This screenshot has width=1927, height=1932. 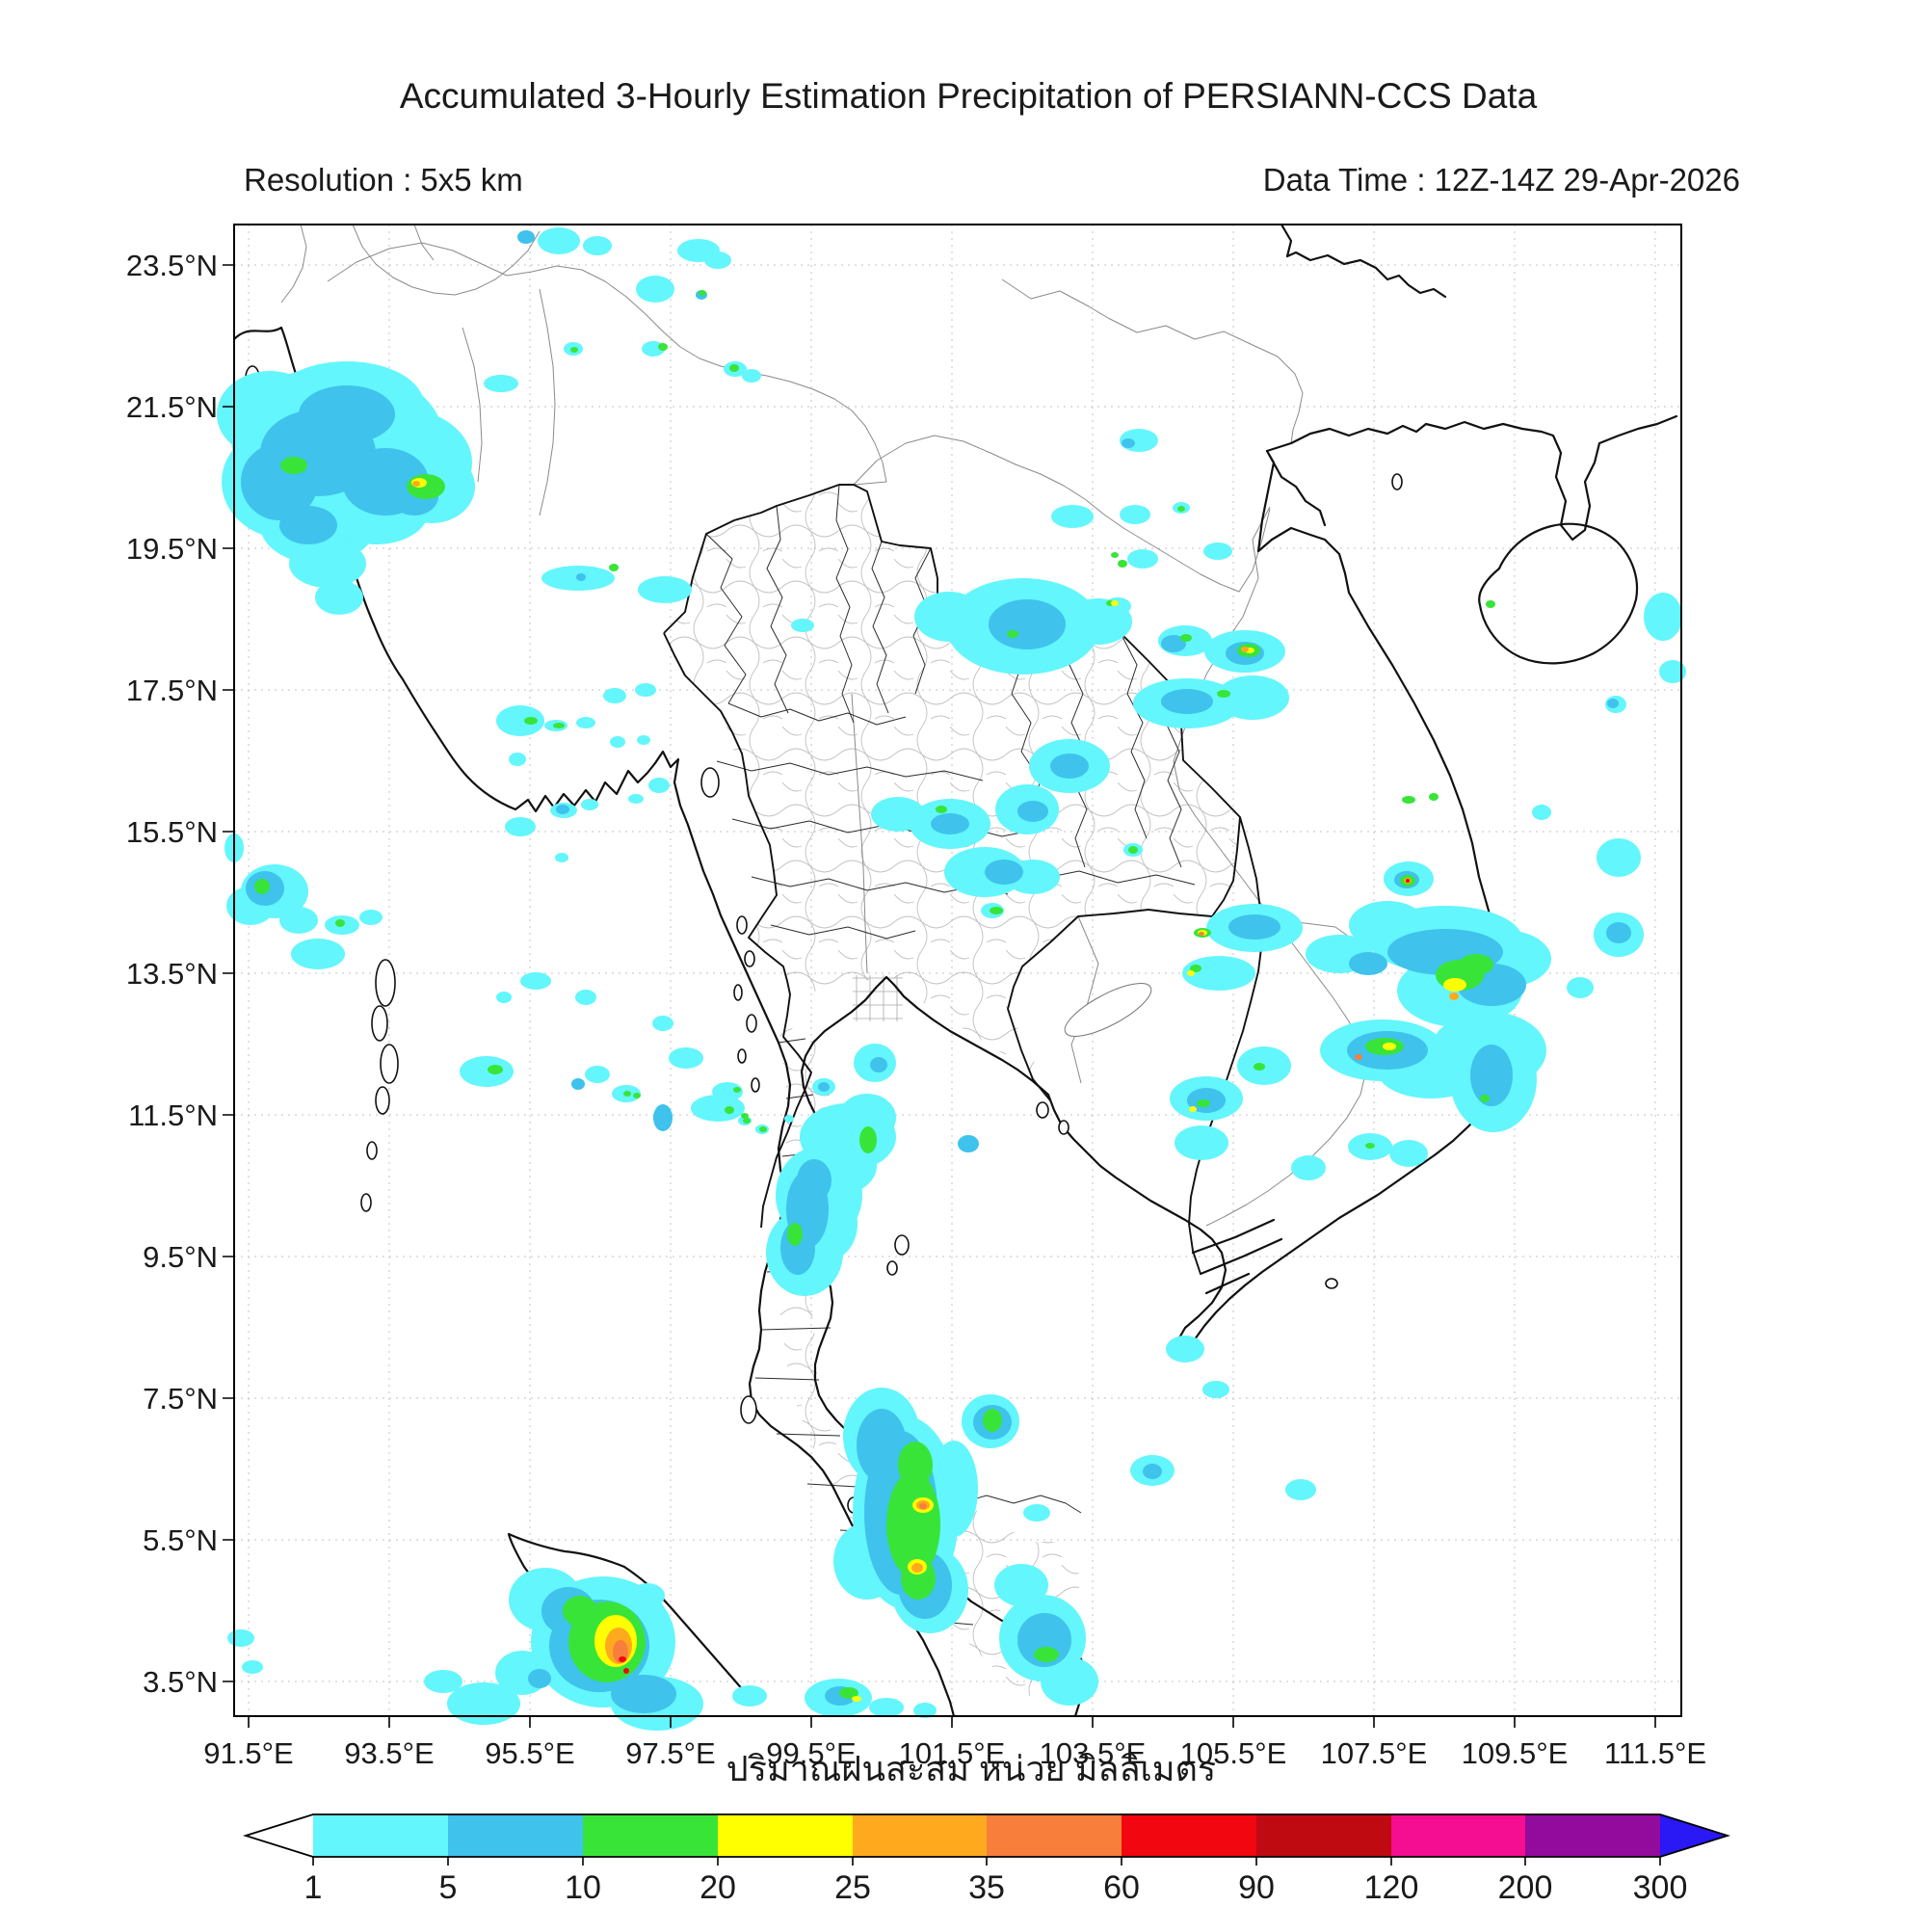 What do you see at coordinates (718, 1887) in the screenshot?
I see `legend-value: 20` at bounding box center [718, 1887].